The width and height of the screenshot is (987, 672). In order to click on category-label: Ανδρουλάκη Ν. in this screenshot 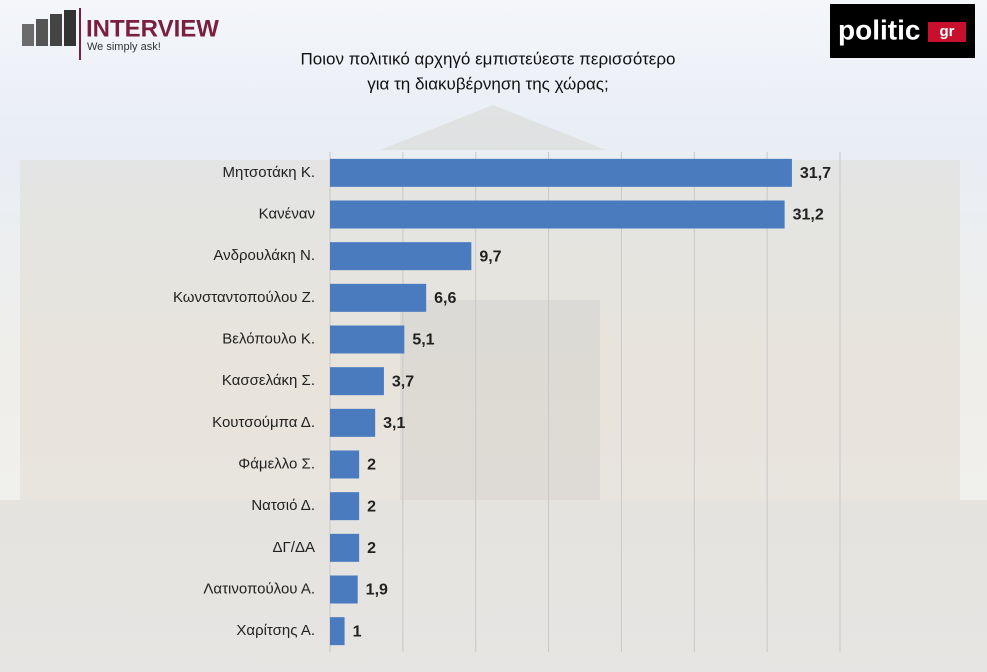, I will do `click(264, 255)`.